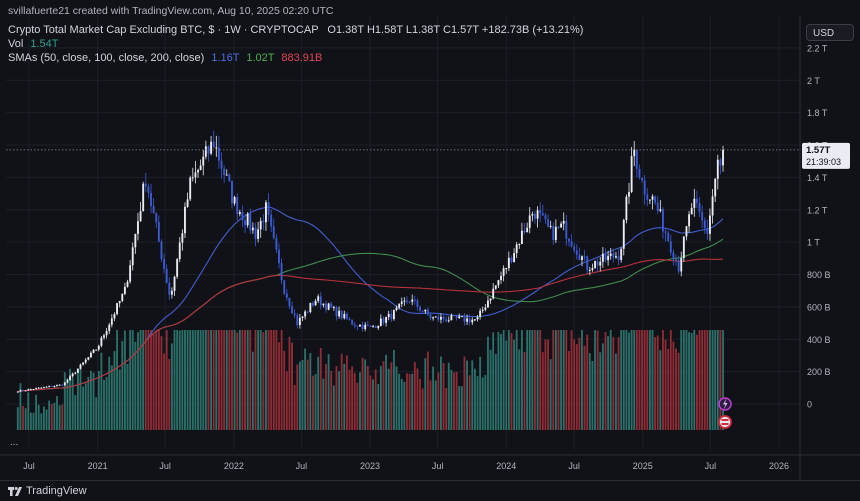 This screenshot has height=501, width=860. I want to click on legend-volume-row: Vol 1.54T, so click(33, 44).